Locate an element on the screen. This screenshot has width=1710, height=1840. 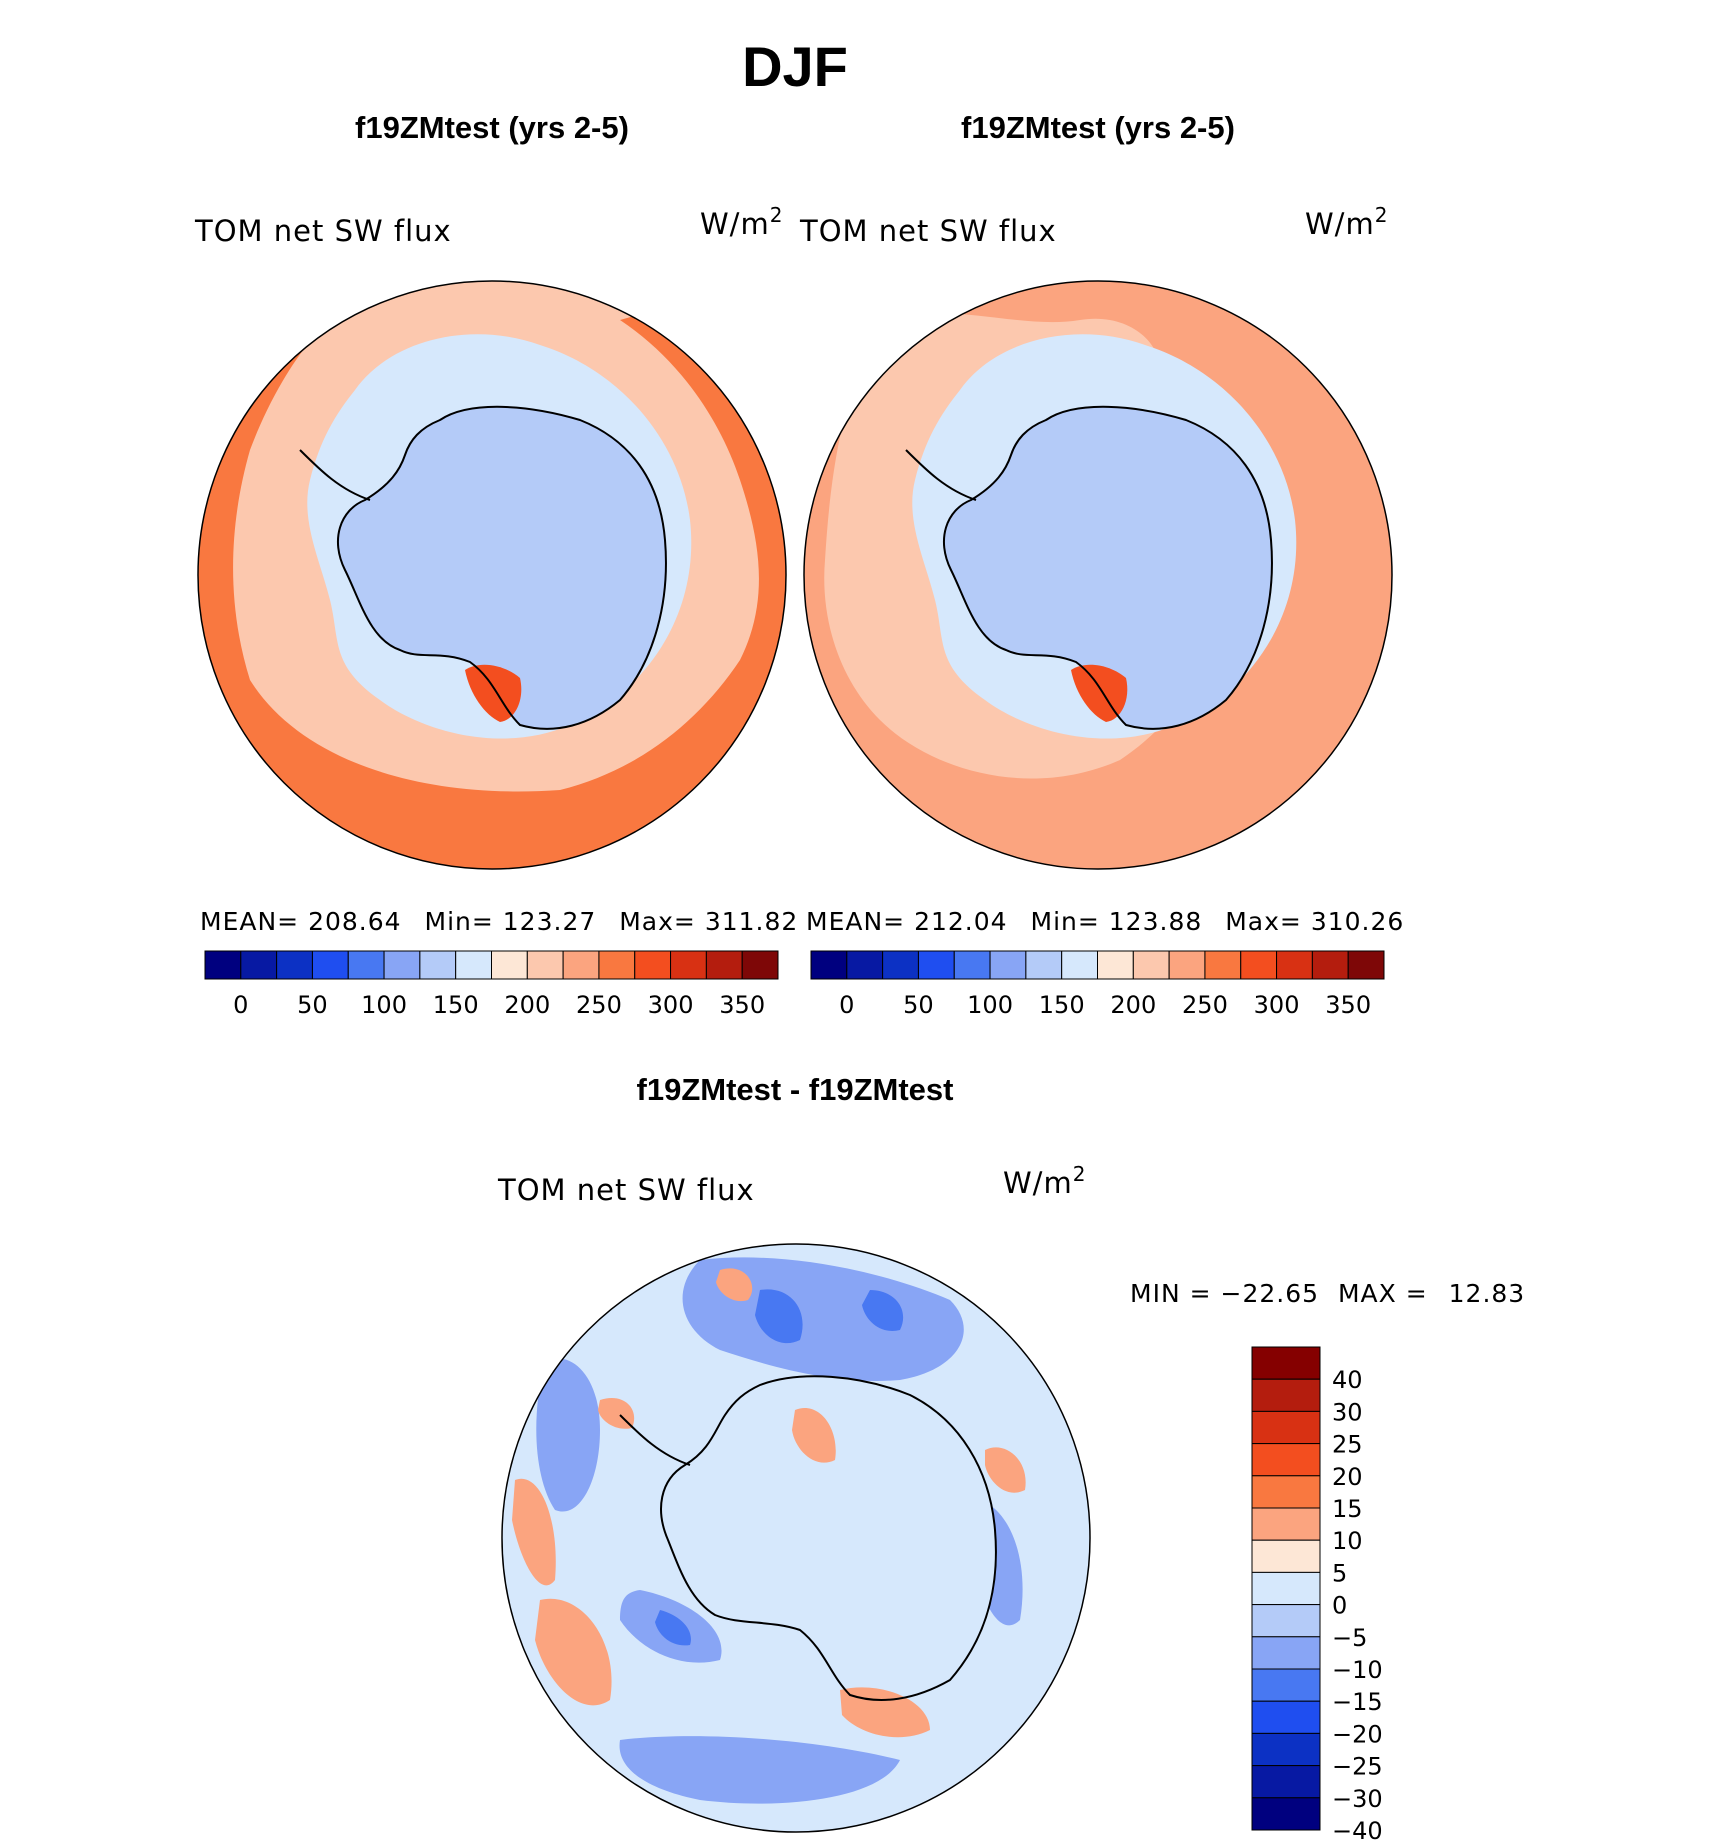
panel-2-title: f19ZMtest (yrs 2-5) is located at coordinates (1098, 127).